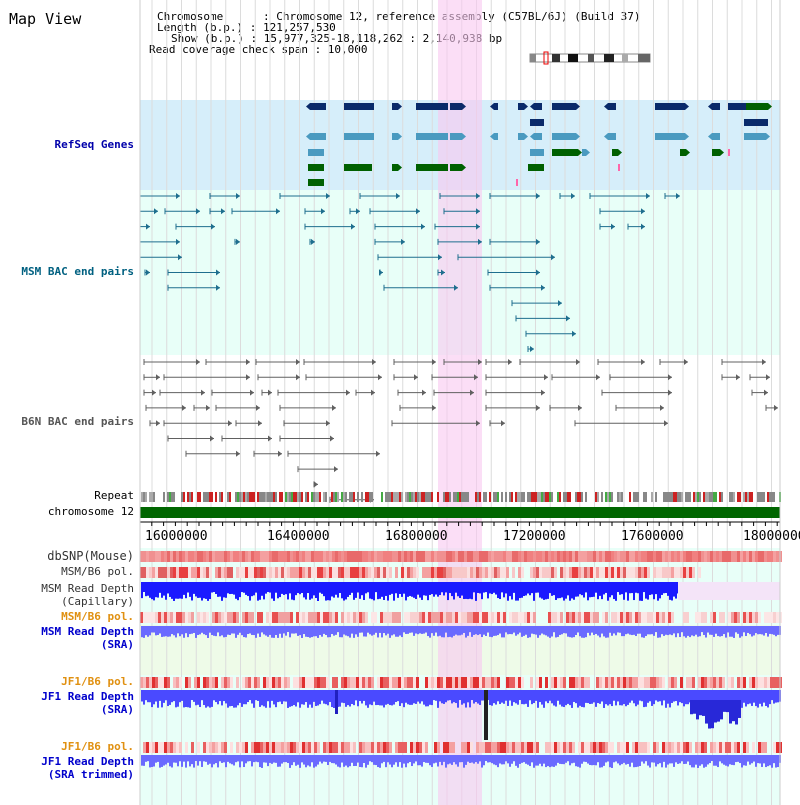  What do you see at coordinates (539, 144) in the screenshot?
I see `refseq-genes` at bounding box center [539, 144].